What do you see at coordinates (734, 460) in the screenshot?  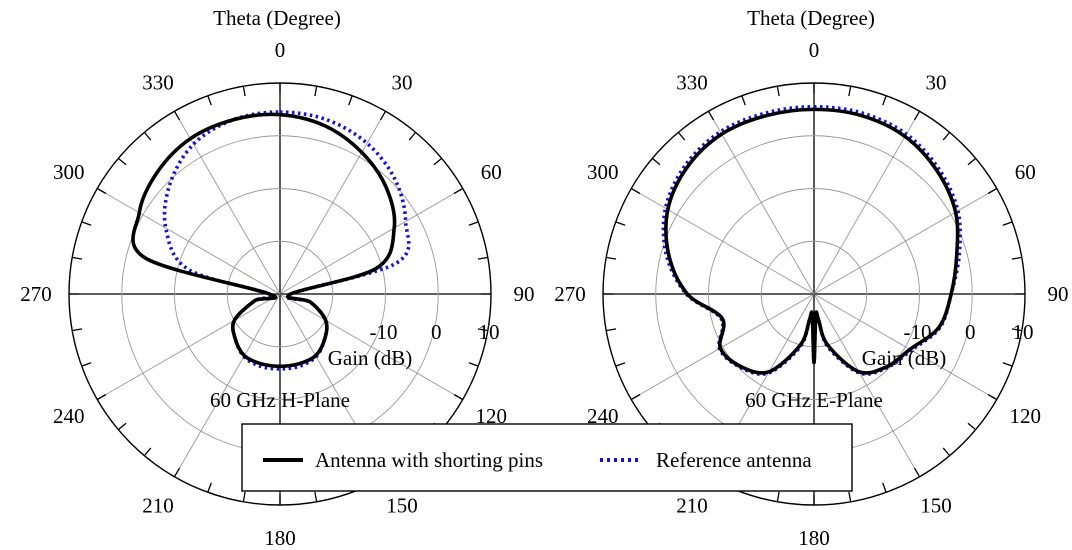 I see `legend-label-reference: Reference antenna` at bounding box center [734, 460].